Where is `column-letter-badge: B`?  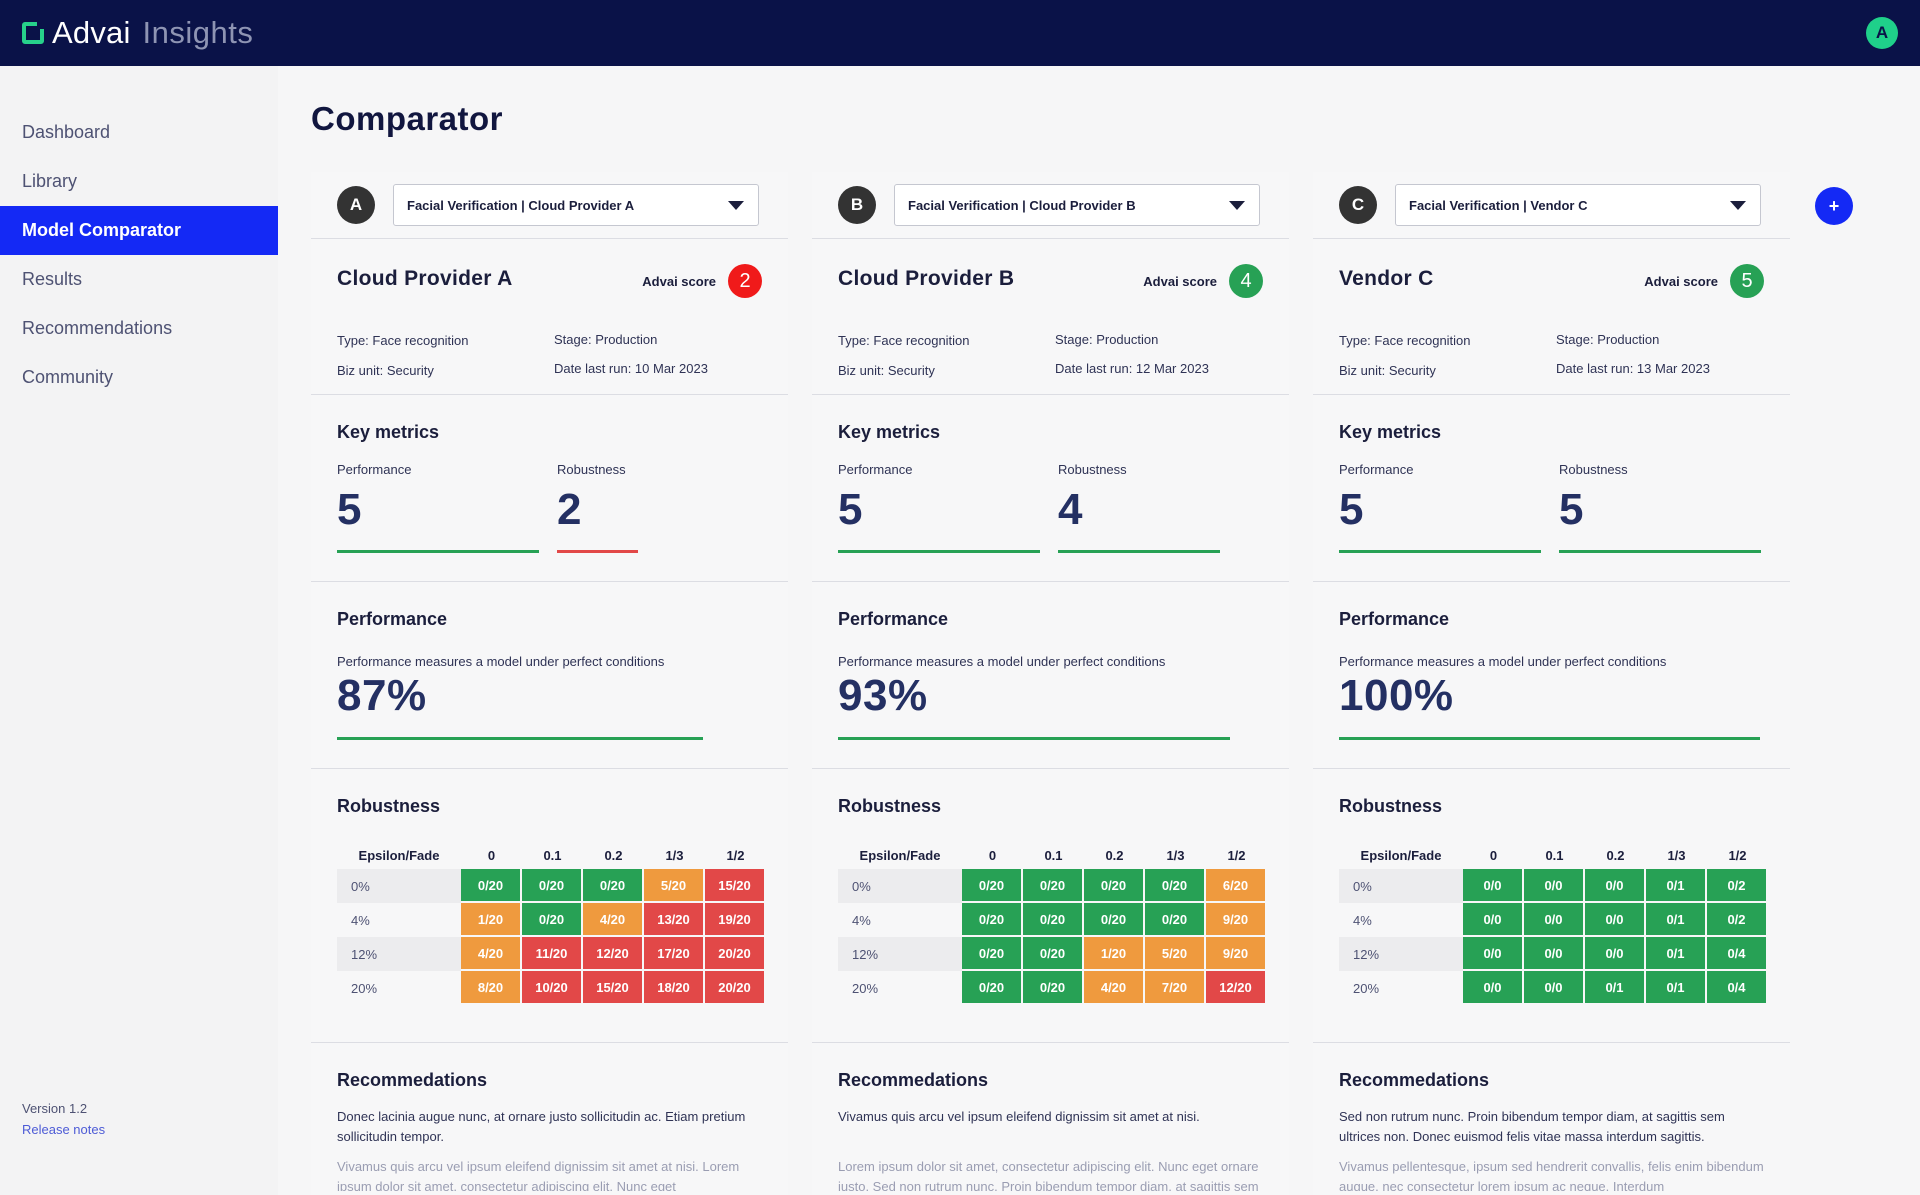 column-letter-badge: B is located at coordinates (857, 205).